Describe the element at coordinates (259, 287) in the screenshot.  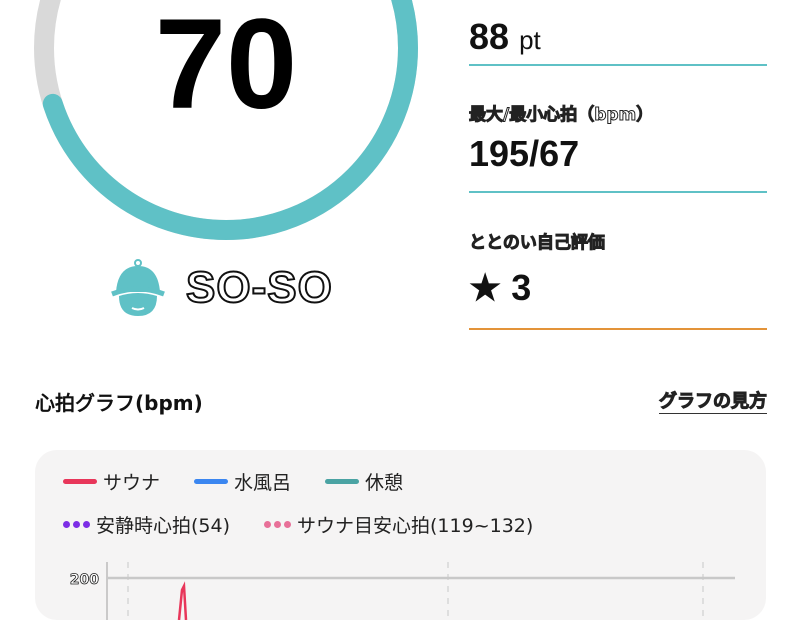
I see `status-label: SO-SO` at that location.